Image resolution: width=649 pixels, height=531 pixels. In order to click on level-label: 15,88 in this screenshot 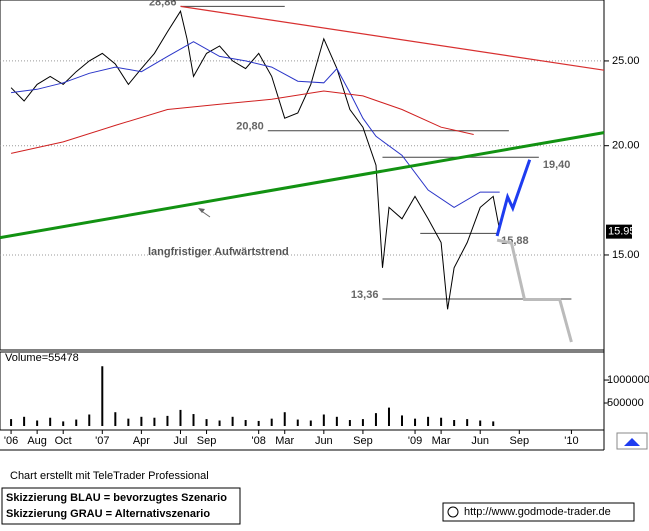, I will do `click(515, 241)`.